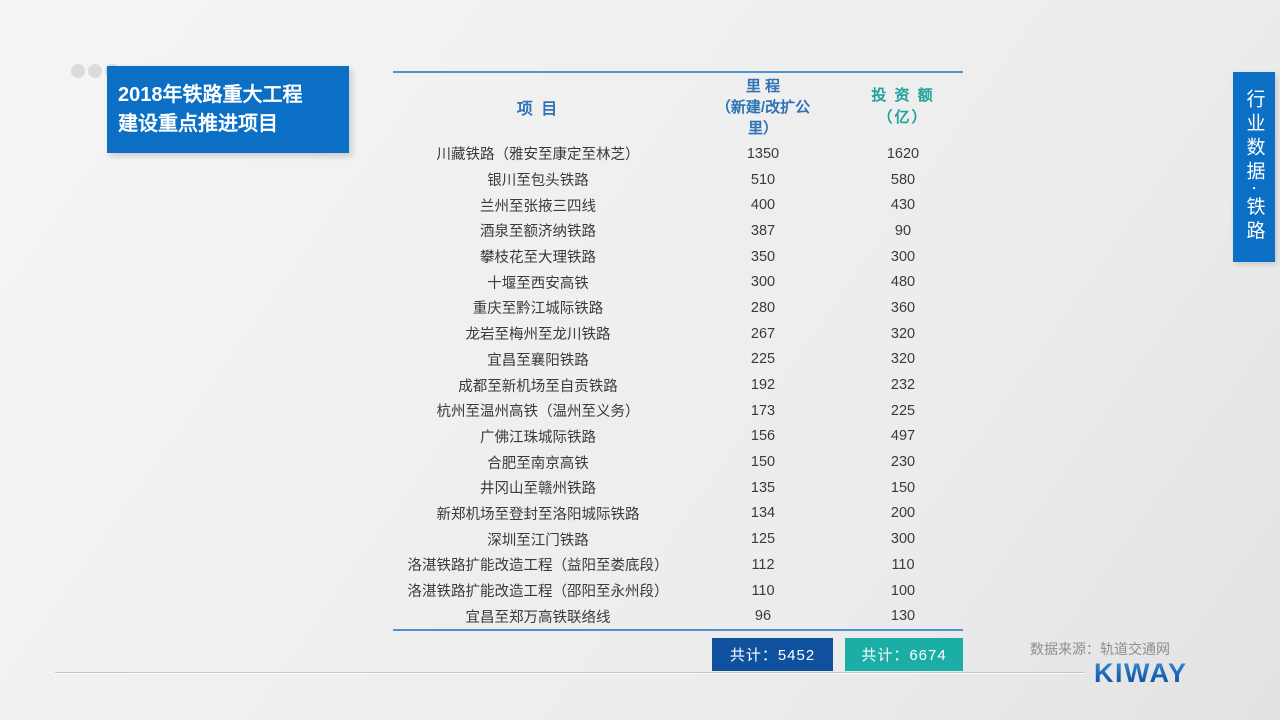  I want to click on cell-investment: 150, so click(903, 487).